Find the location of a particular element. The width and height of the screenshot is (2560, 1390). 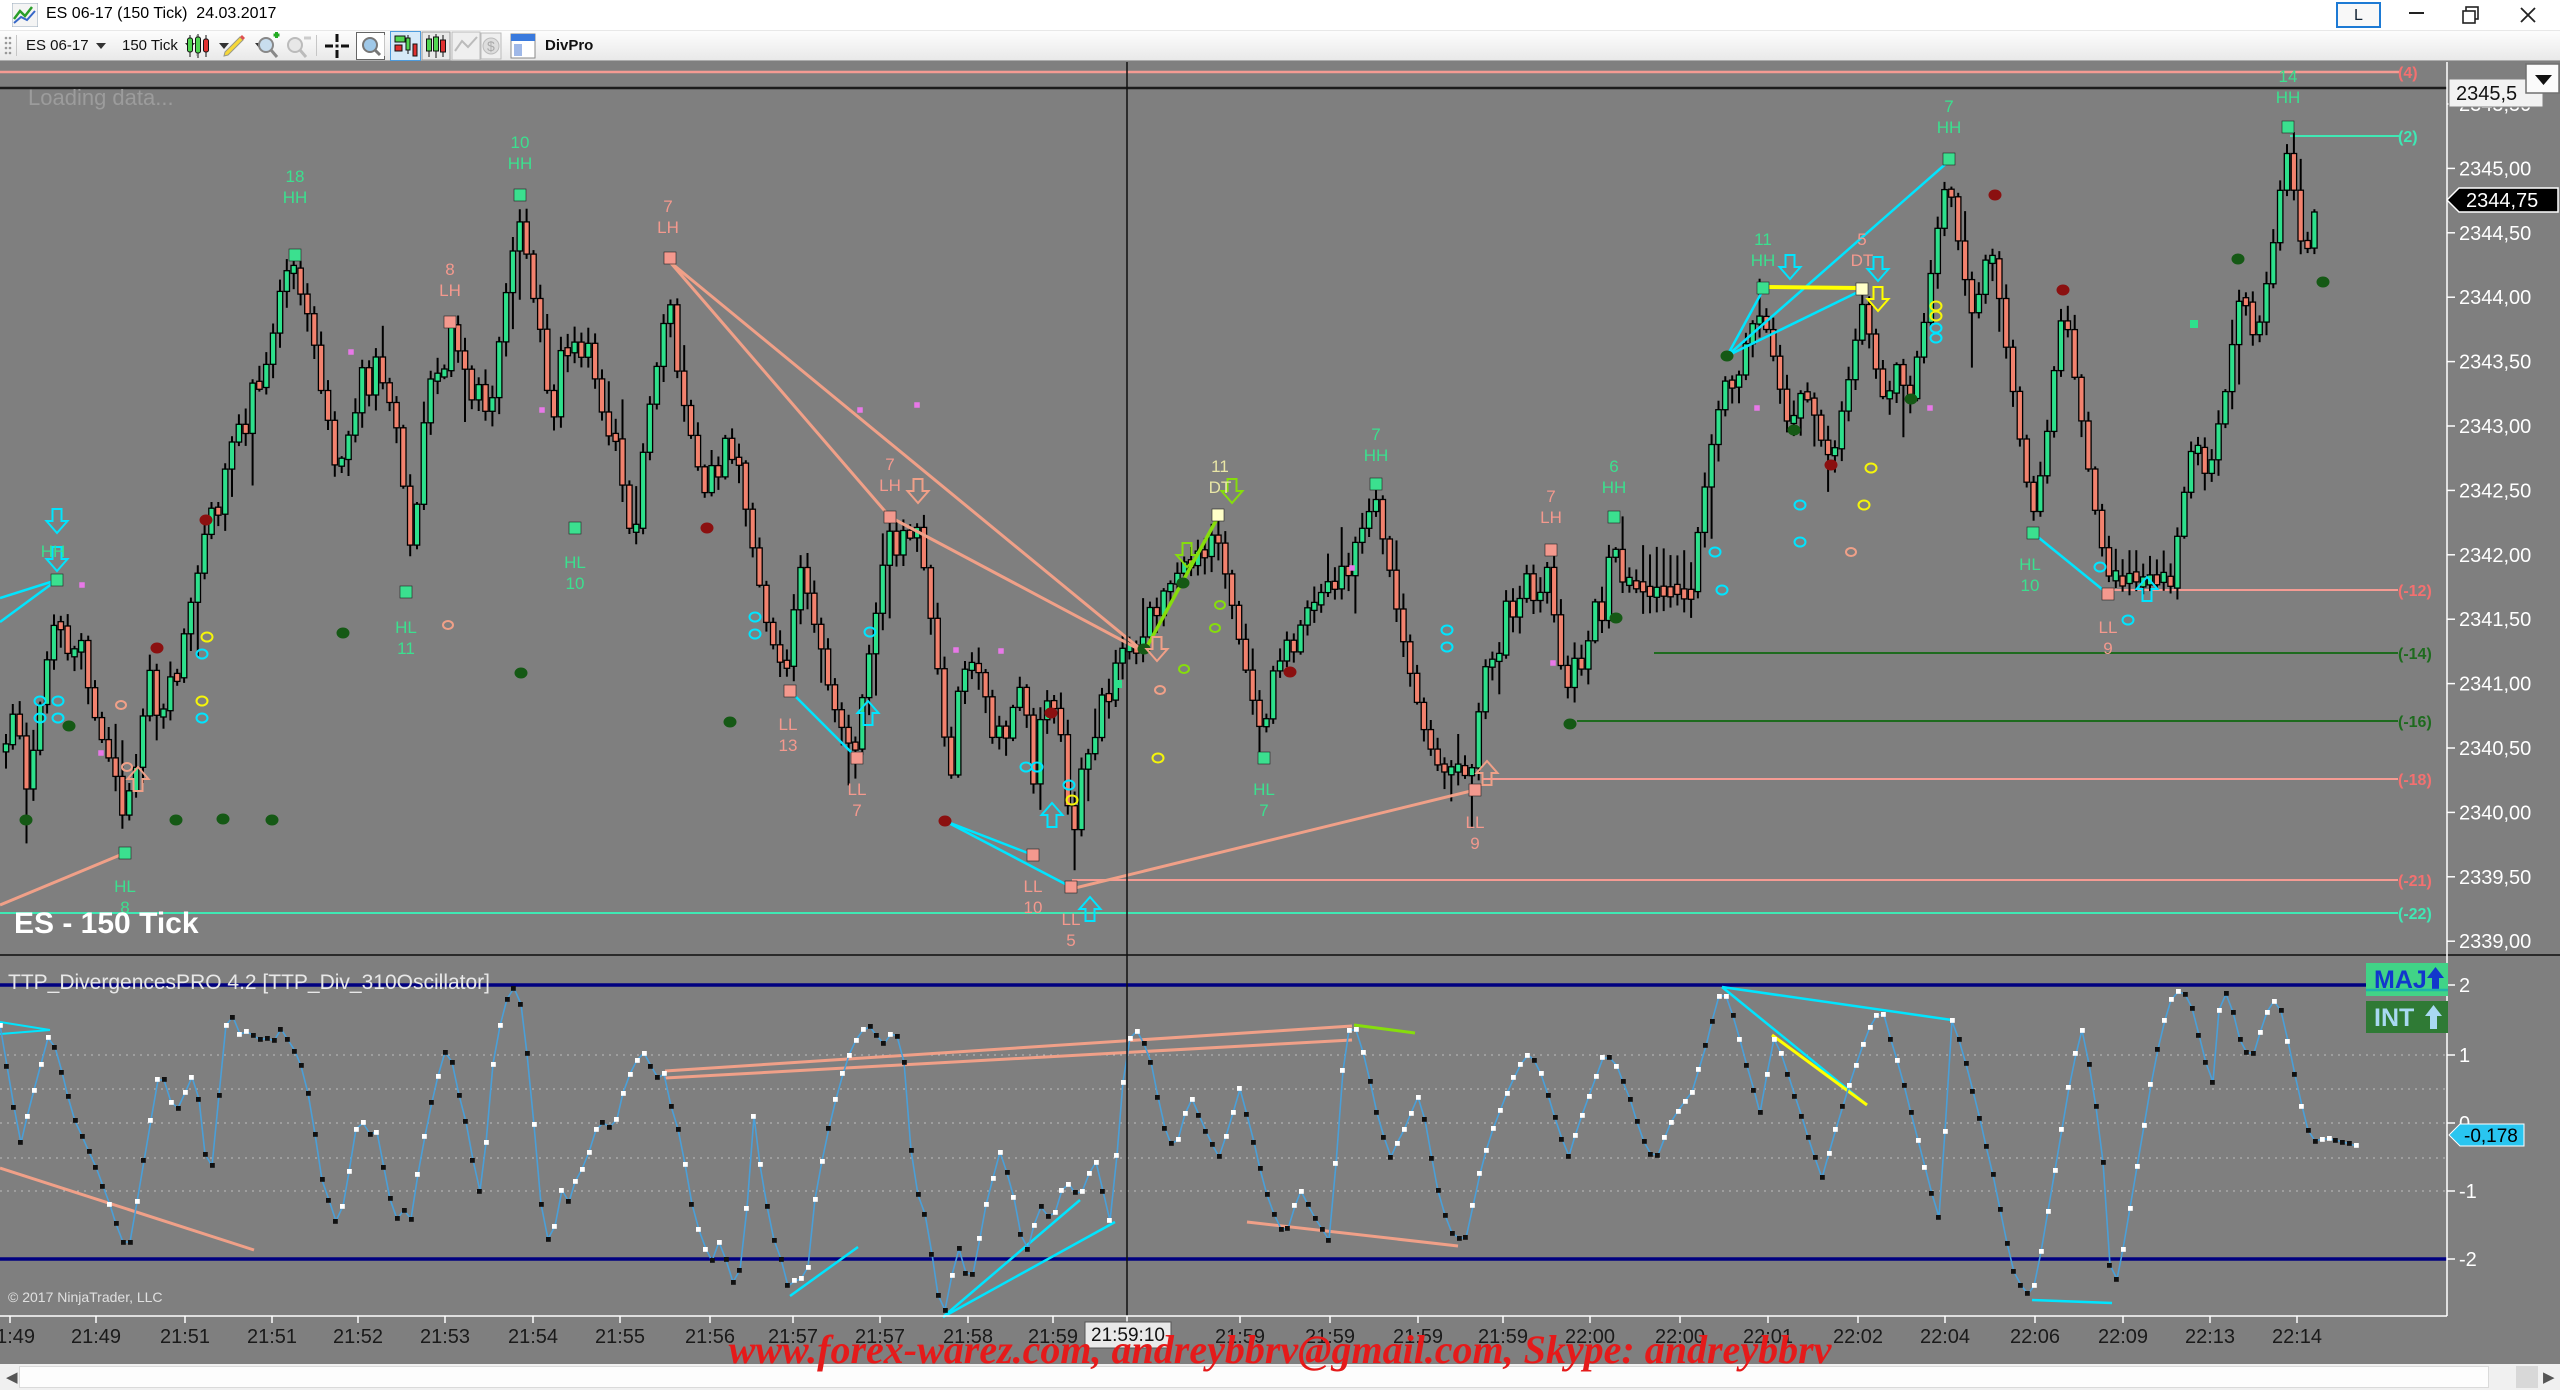

svg-text: INT is located at coordinates (2394, 1018).